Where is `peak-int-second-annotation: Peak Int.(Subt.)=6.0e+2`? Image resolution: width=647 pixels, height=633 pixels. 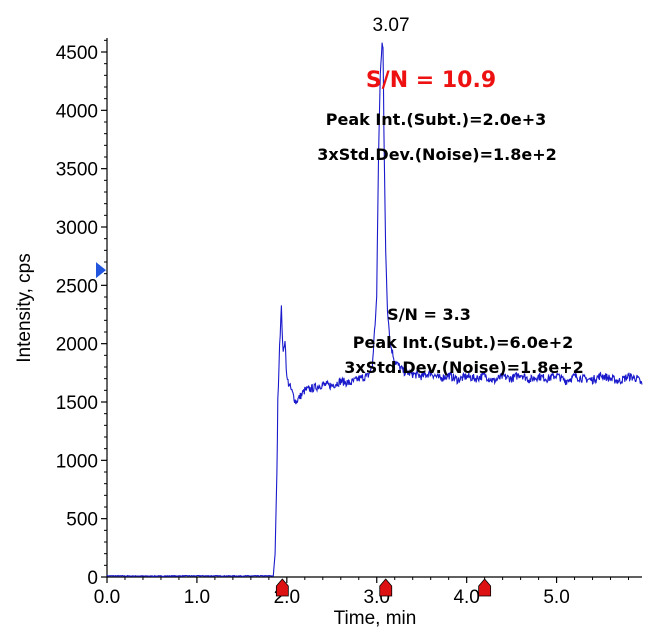 peak-int-second-annotation: Peak Int.(Subt.)=6.0e+2 is located at coordinates (463, 342).